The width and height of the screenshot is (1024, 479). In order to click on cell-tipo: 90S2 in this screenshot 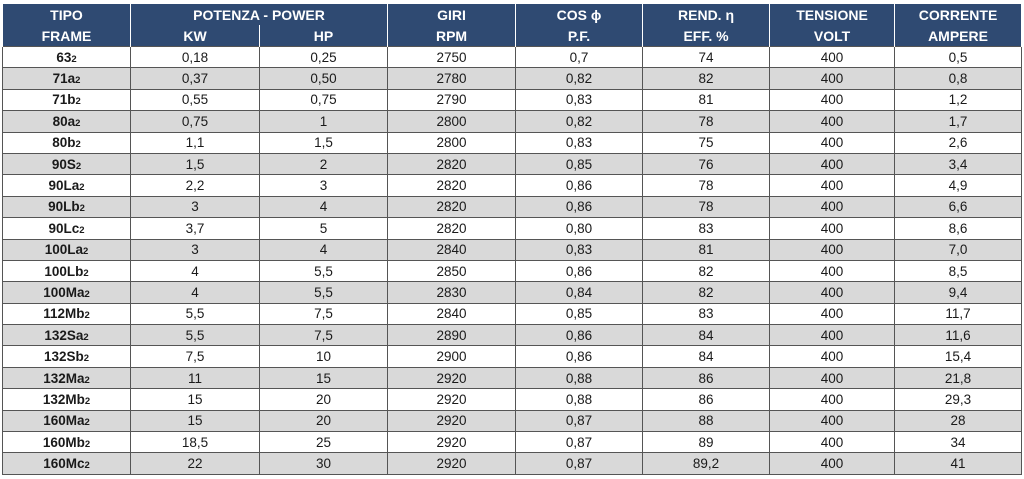, I will do `click(66, 164)`.